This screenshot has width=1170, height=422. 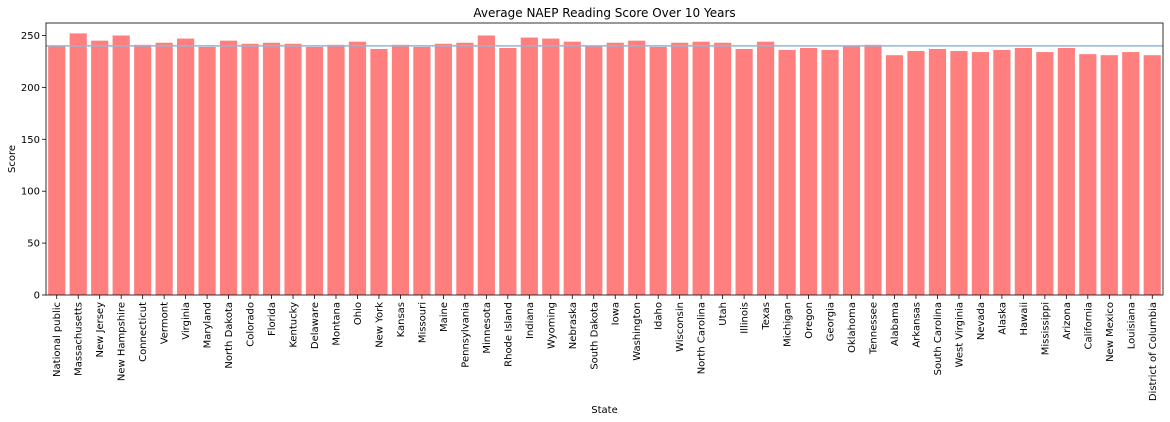 What do you see at coordinates (30, 36) in the screenshot?
I see `y-tick-label: 250` at bounding box center [30, 36].